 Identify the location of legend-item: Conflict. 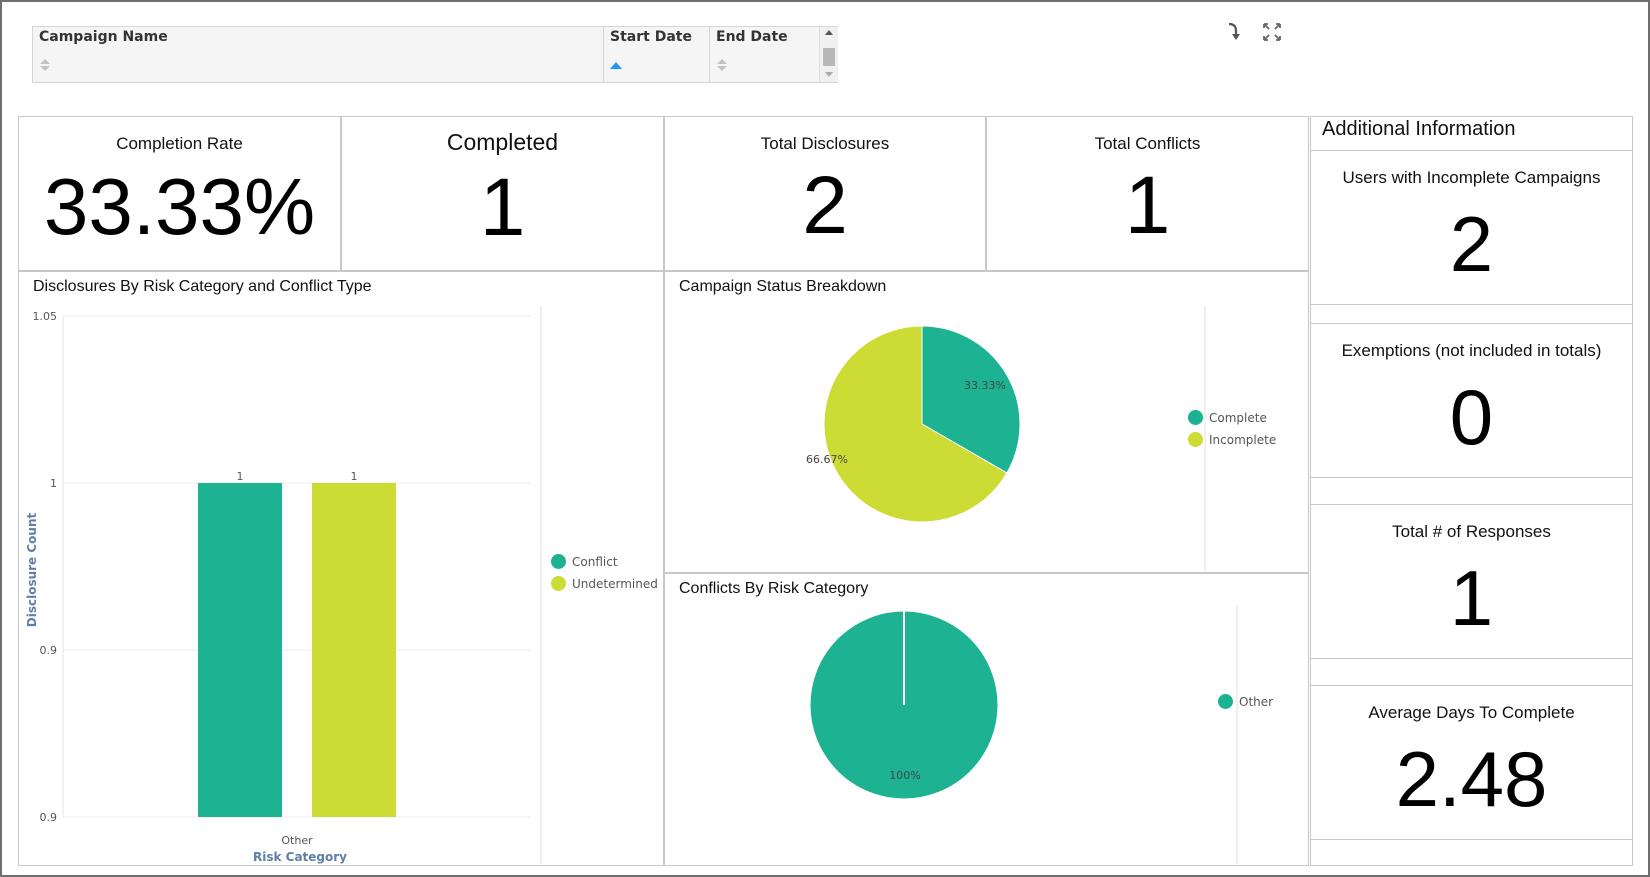
(584, 561).